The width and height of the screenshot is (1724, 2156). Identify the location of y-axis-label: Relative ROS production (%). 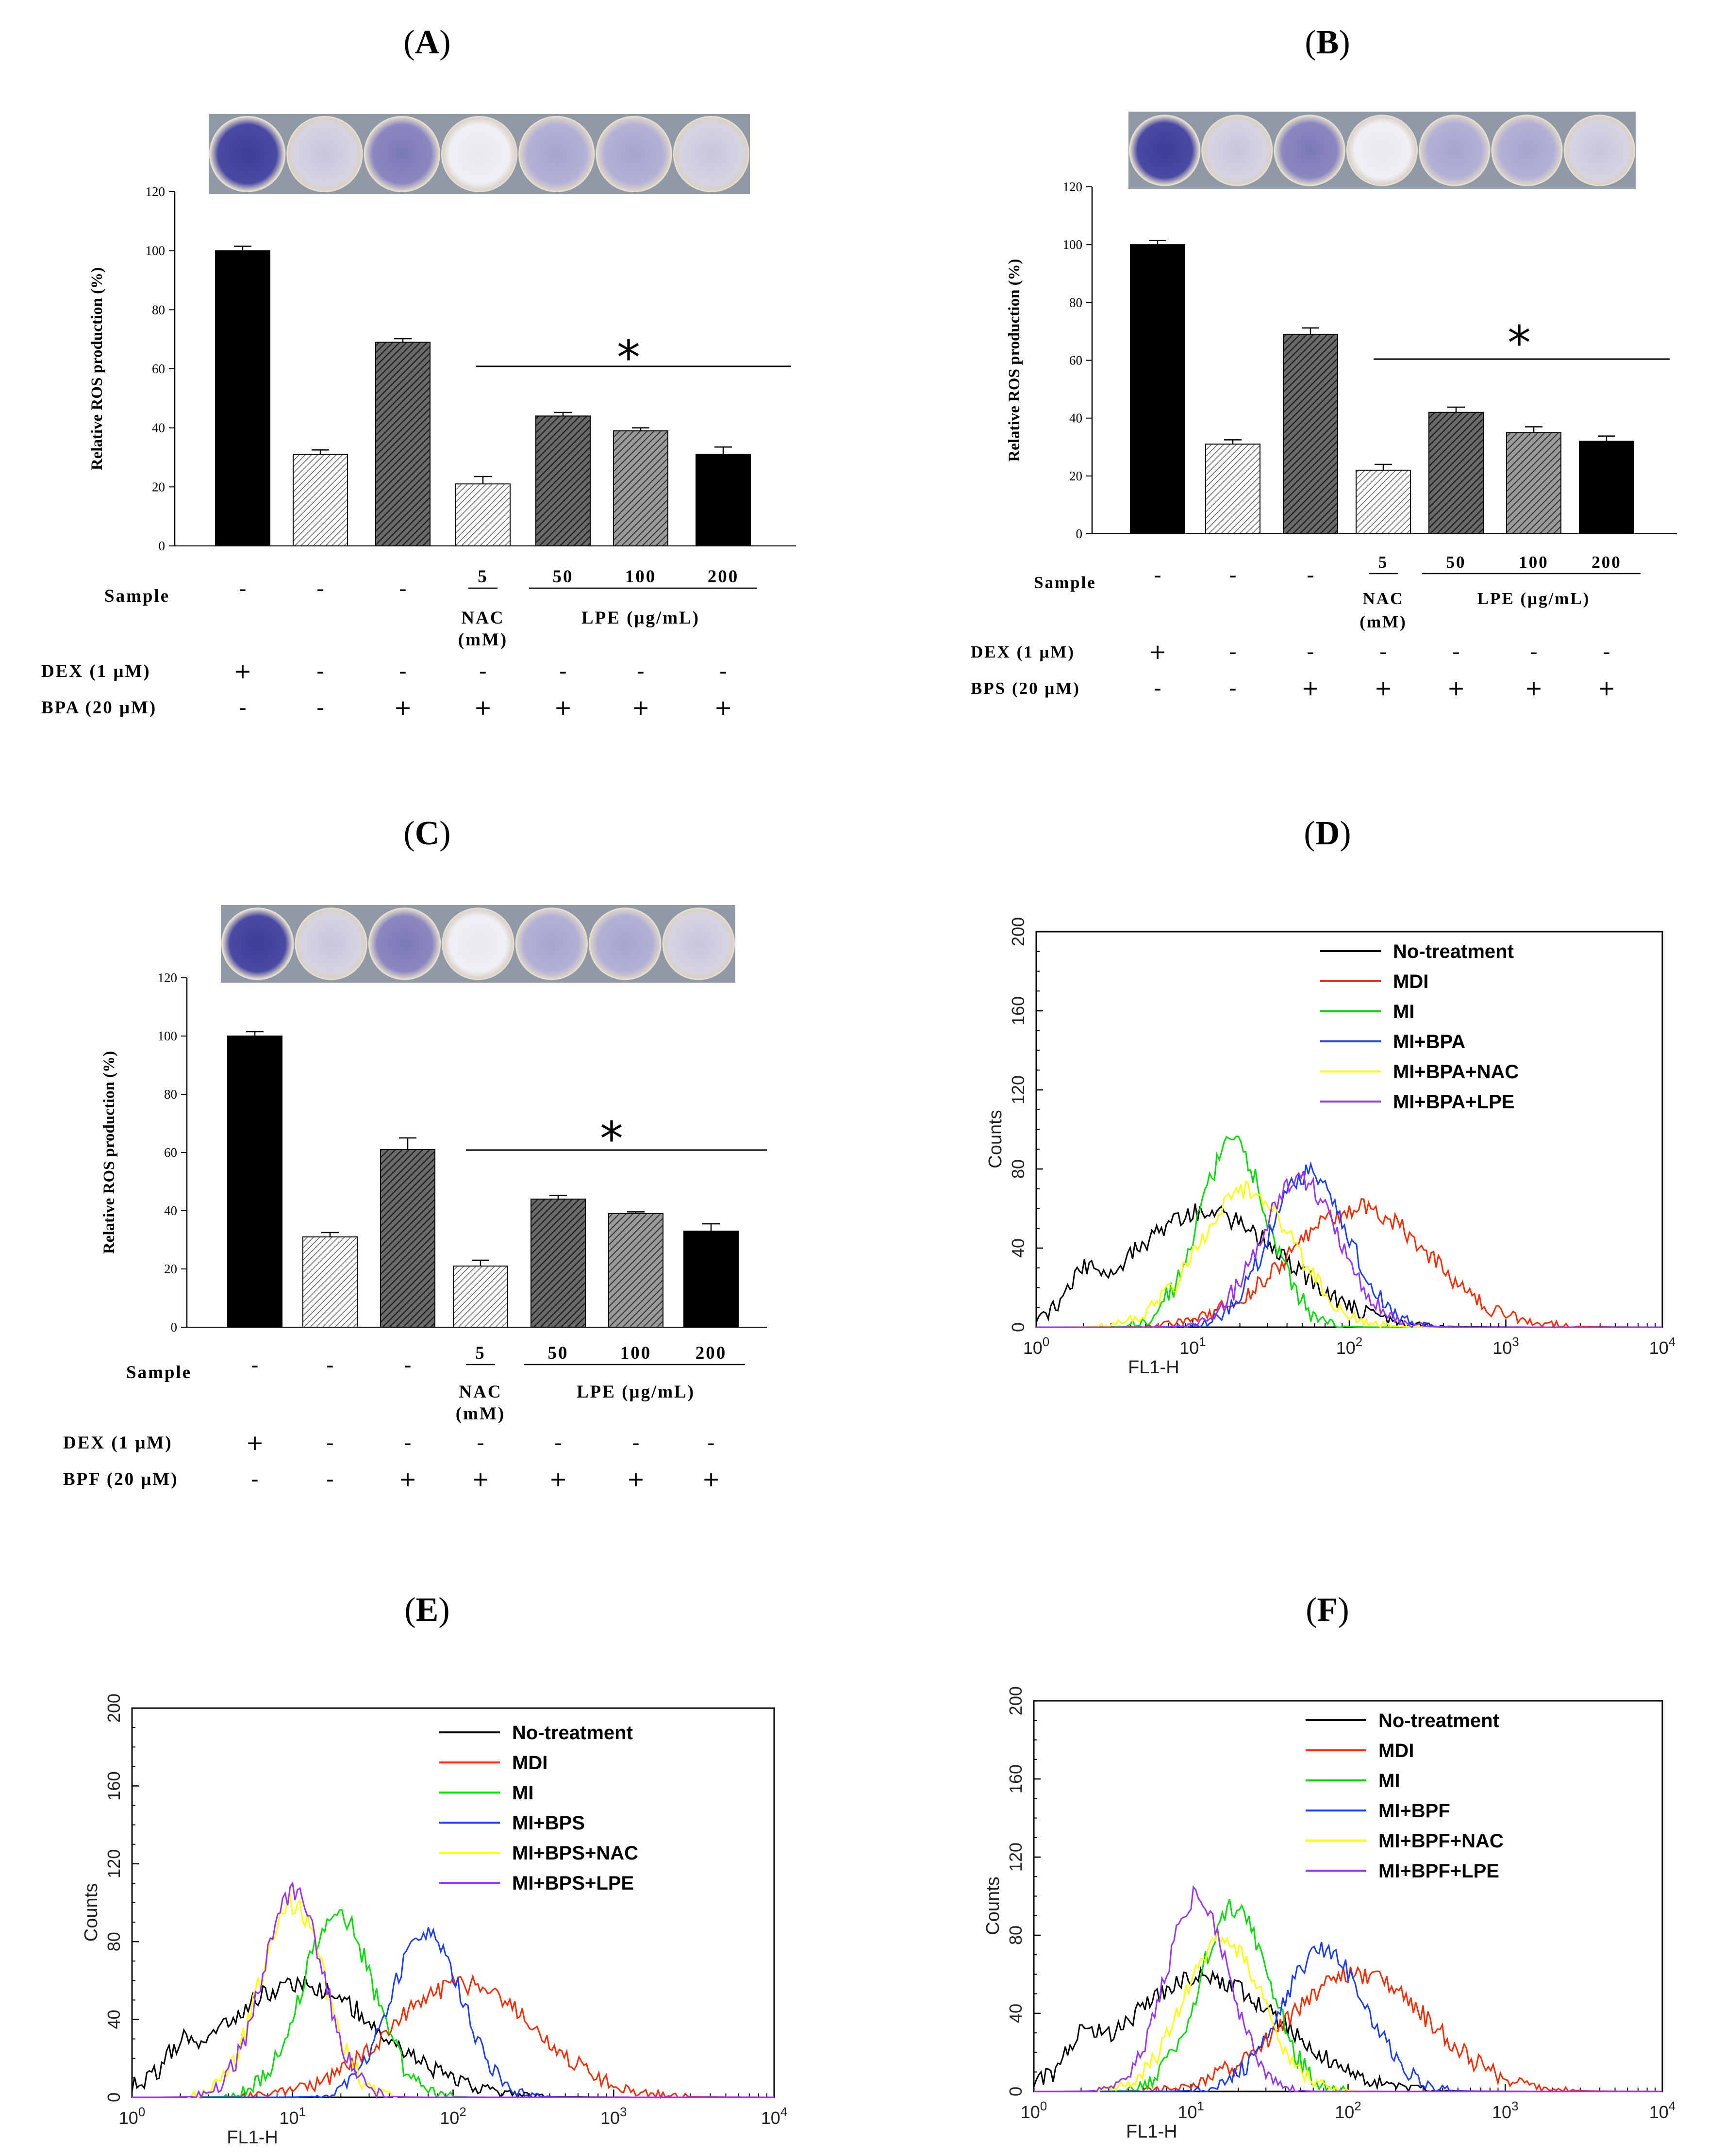
(1014, 360).